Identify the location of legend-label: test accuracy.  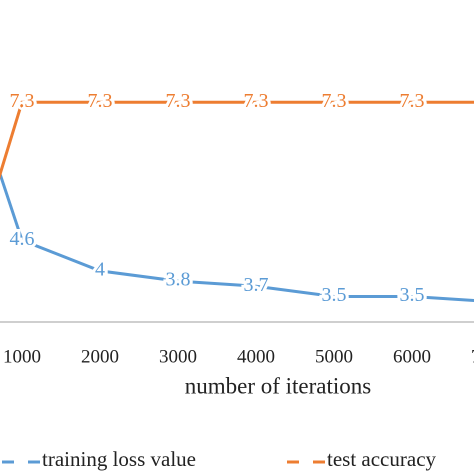
(382, 459).